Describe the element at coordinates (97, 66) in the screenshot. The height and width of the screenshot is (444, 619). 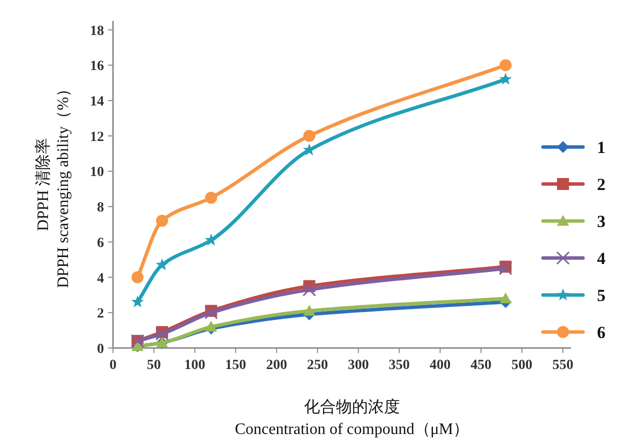
I see `y-tick-label: 16` at that location.